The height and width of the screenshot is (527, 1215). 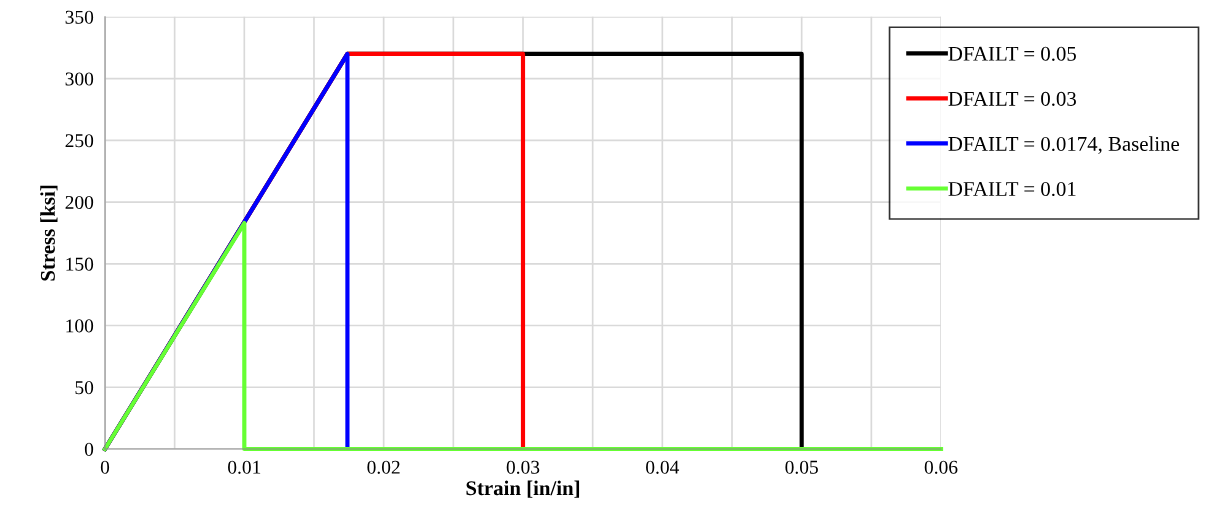 I want to click on y-tick-label: 0, so click(x=89, y=449).